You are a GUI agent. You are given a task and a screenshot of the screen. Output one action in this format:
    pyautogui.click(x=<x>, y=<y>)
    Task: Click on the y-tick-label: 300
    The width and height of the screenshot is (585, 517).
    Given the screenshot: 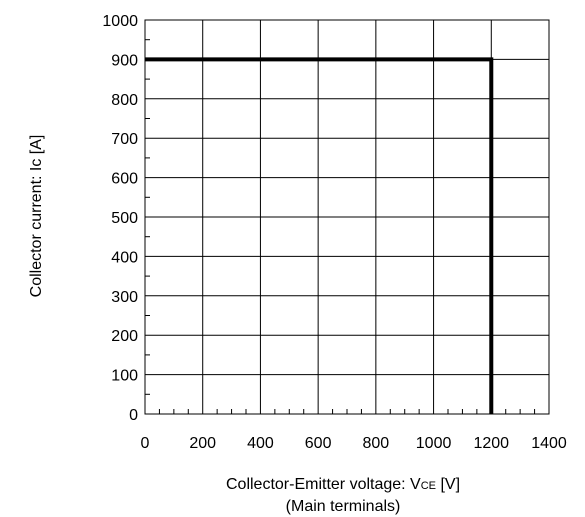 What is the action you would take?
    pyautogui.click(x=124, y=297)
    